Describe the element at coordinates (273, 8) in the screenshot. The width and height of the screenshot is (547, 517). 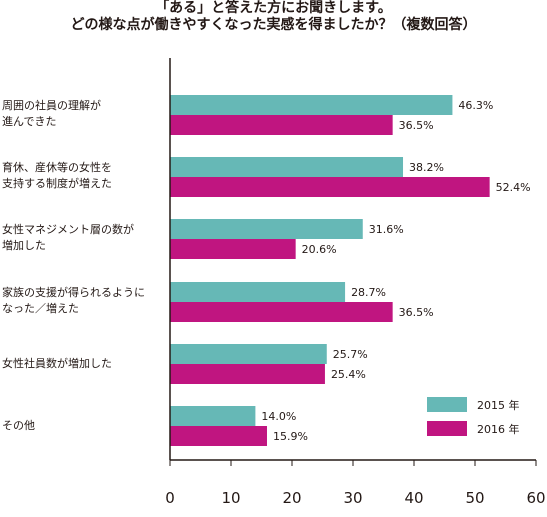
I see `chart-title-line-1: 「ある」と答えた方にお聞きします。` at that location.